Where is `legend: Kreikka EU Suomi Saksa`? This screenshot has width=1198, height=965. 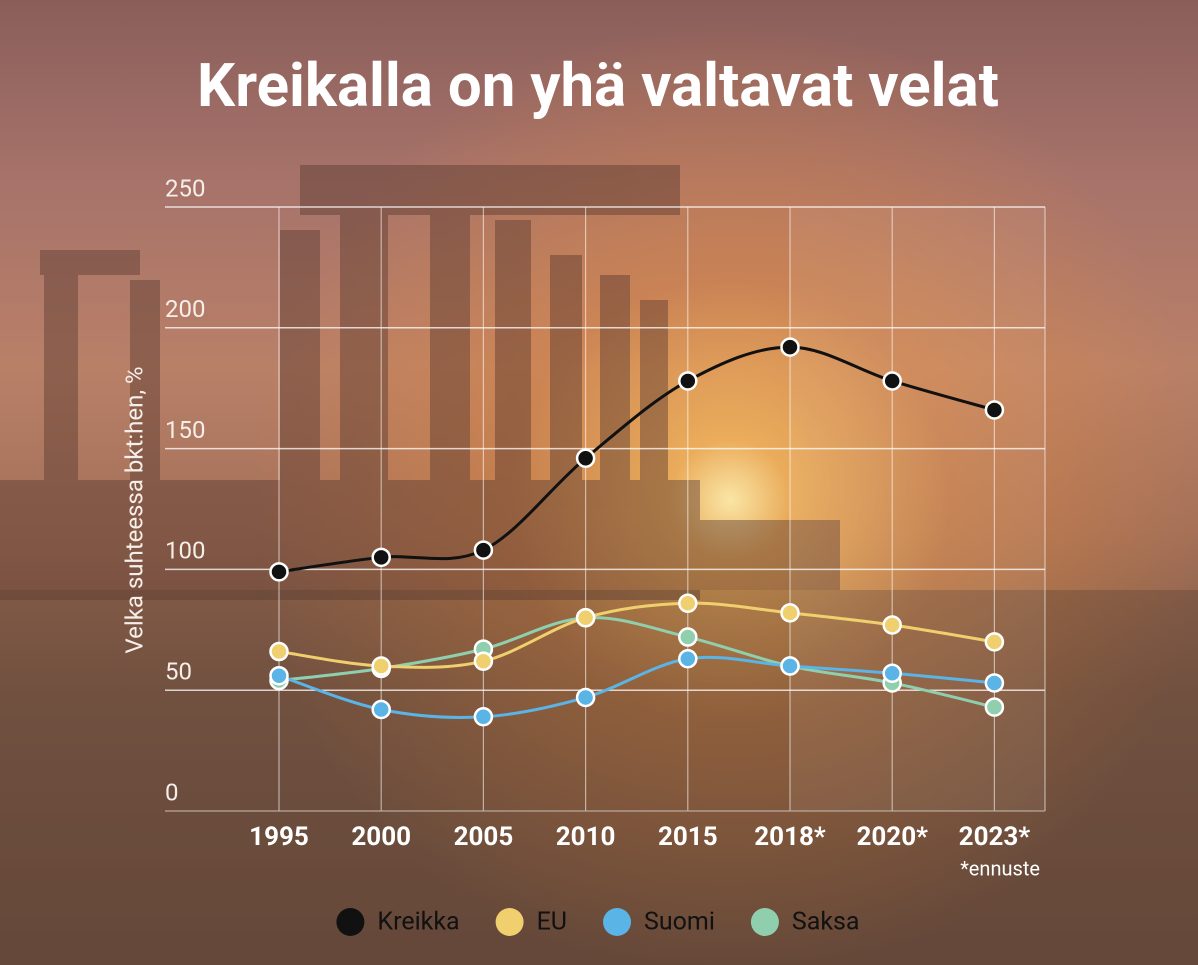 legend: Kreikka EU Suomi Saksa is located at coordinates (598, 922).